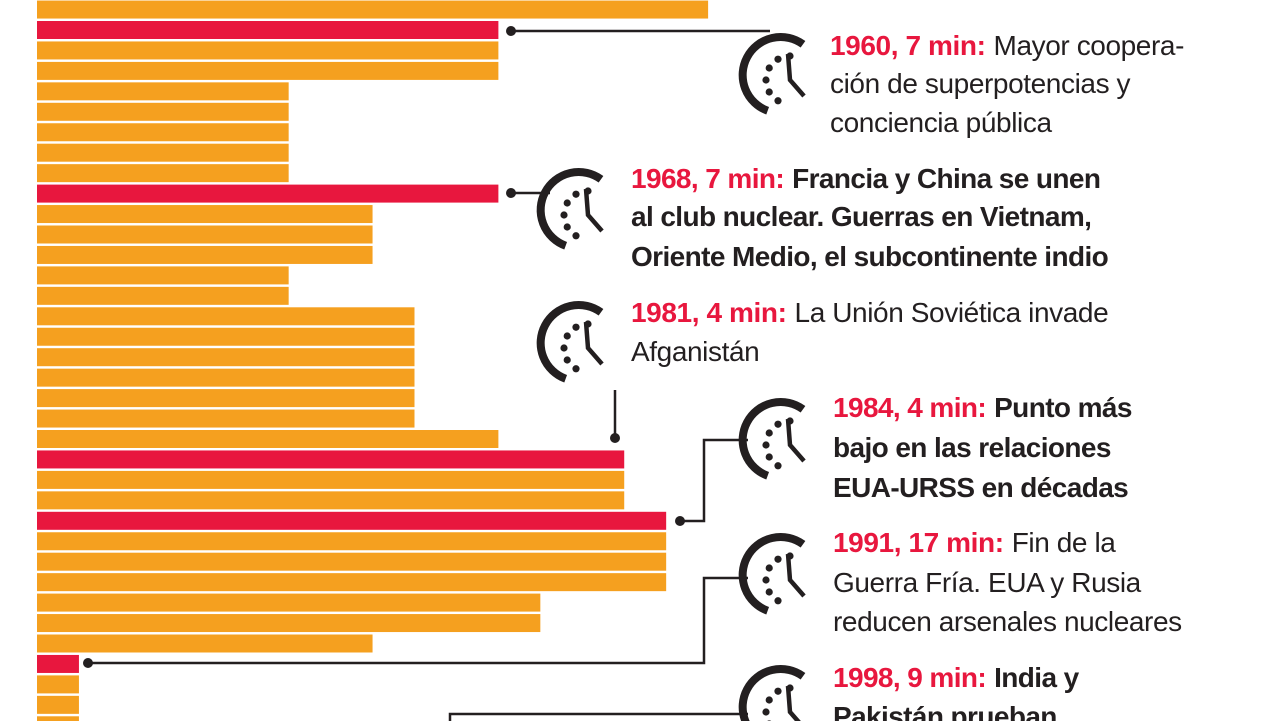 This screenshot has height=721, width=1281. What do you see at coordinates (695, 351) in the screenshot?
I see `annotation-line: Afganistán` at bounding box center [695, 351].